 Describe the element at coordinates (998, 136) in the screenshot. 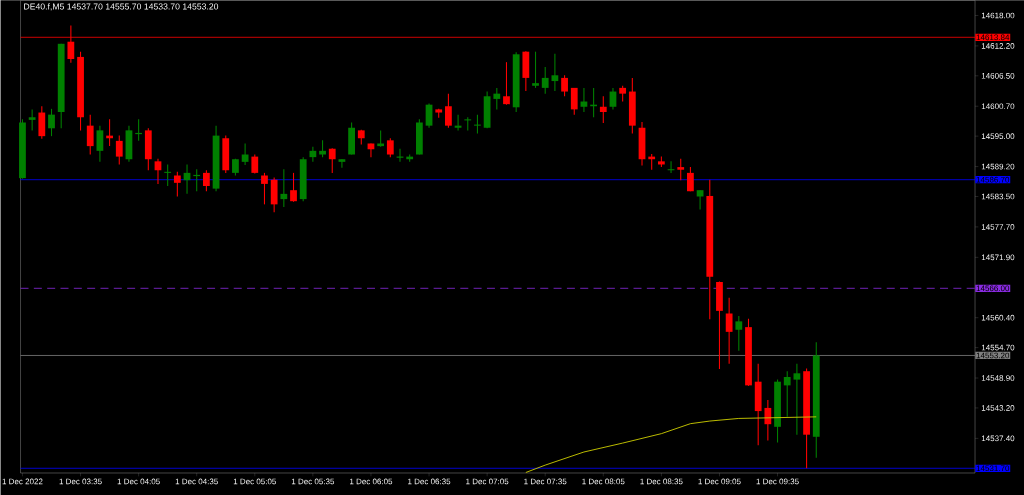

I see `y-tick-label: 14595.00` at that location.